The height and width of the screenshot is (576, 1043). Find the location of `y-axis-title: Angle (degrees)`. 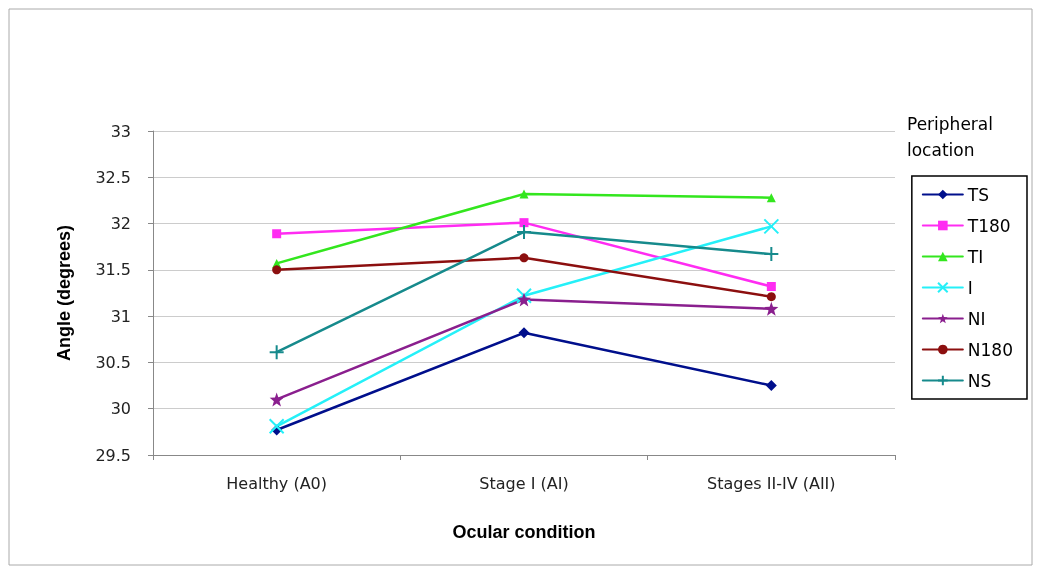

y-axis-title: Angle (degrees) is located at coordinates (64, 293).